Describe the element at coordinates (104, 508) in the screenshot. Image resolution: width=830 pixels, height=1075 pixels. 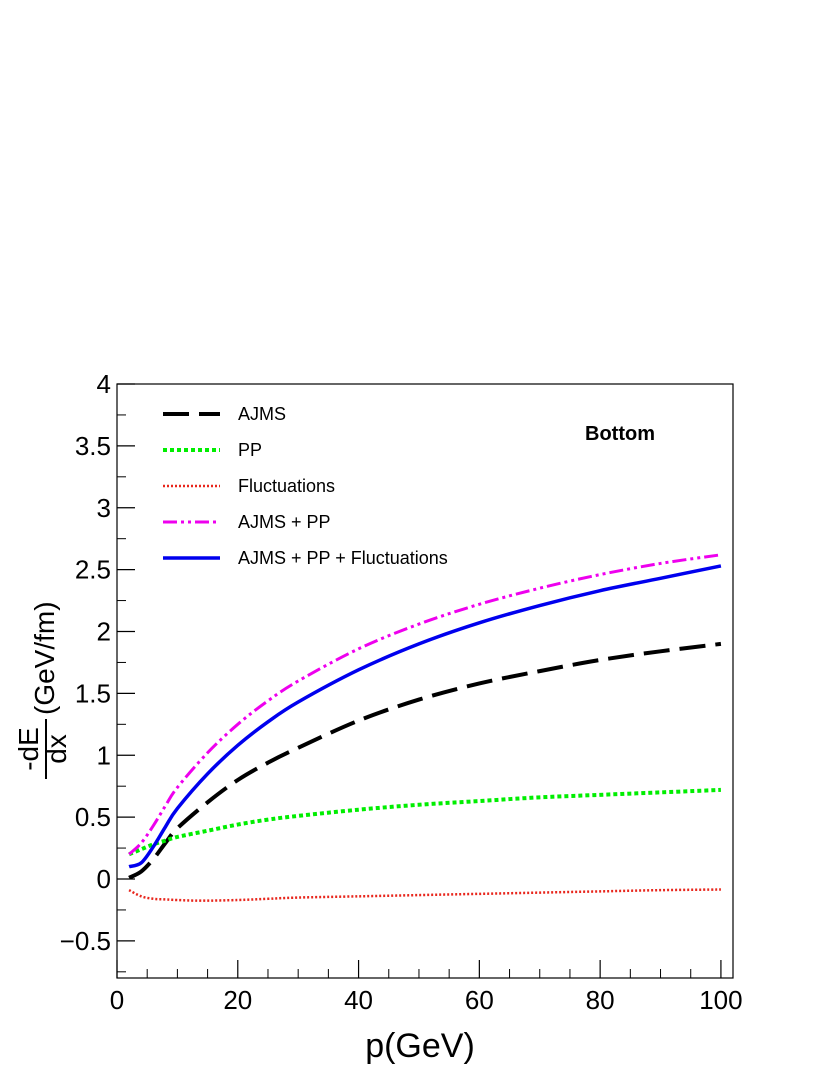
I see `y-tick-label: 3` at that location.